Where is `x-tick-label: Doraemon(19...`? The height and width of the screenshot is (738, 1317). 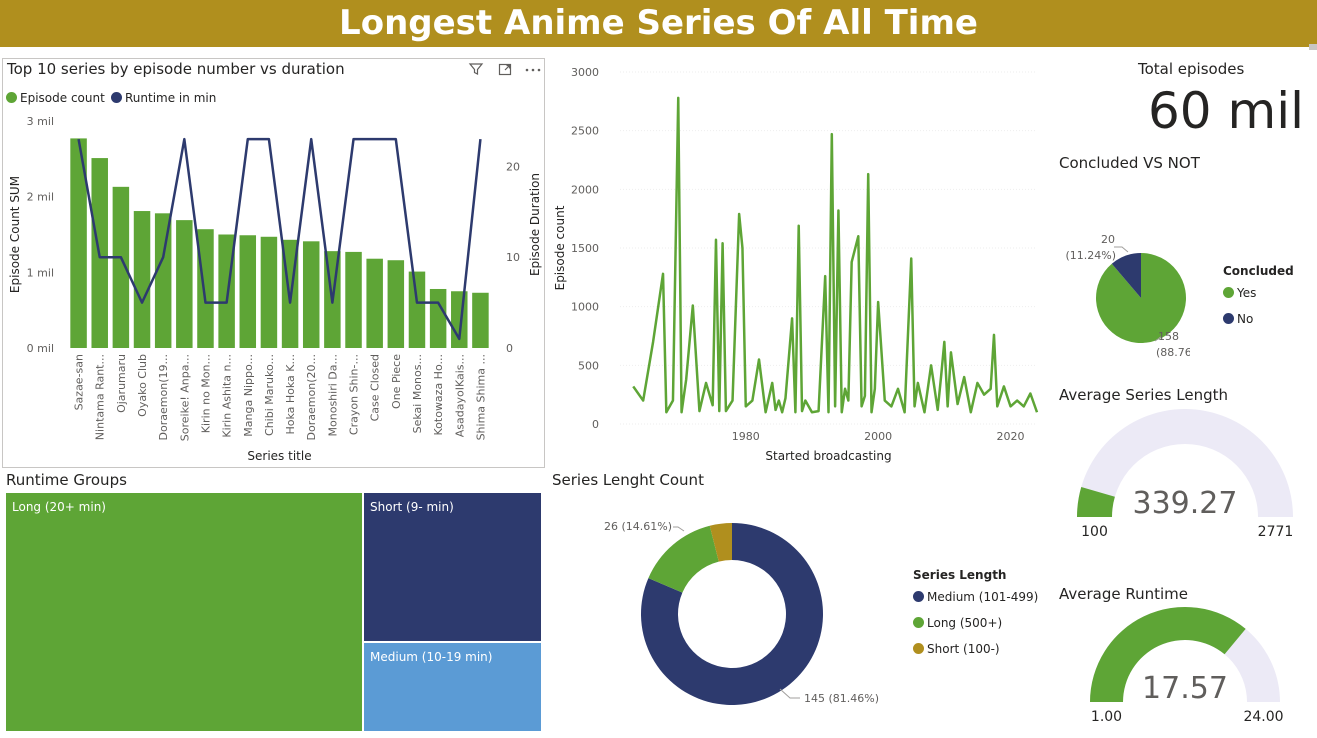
x-tick-label: Doraemon(19... is located at coordinates (163, 397).